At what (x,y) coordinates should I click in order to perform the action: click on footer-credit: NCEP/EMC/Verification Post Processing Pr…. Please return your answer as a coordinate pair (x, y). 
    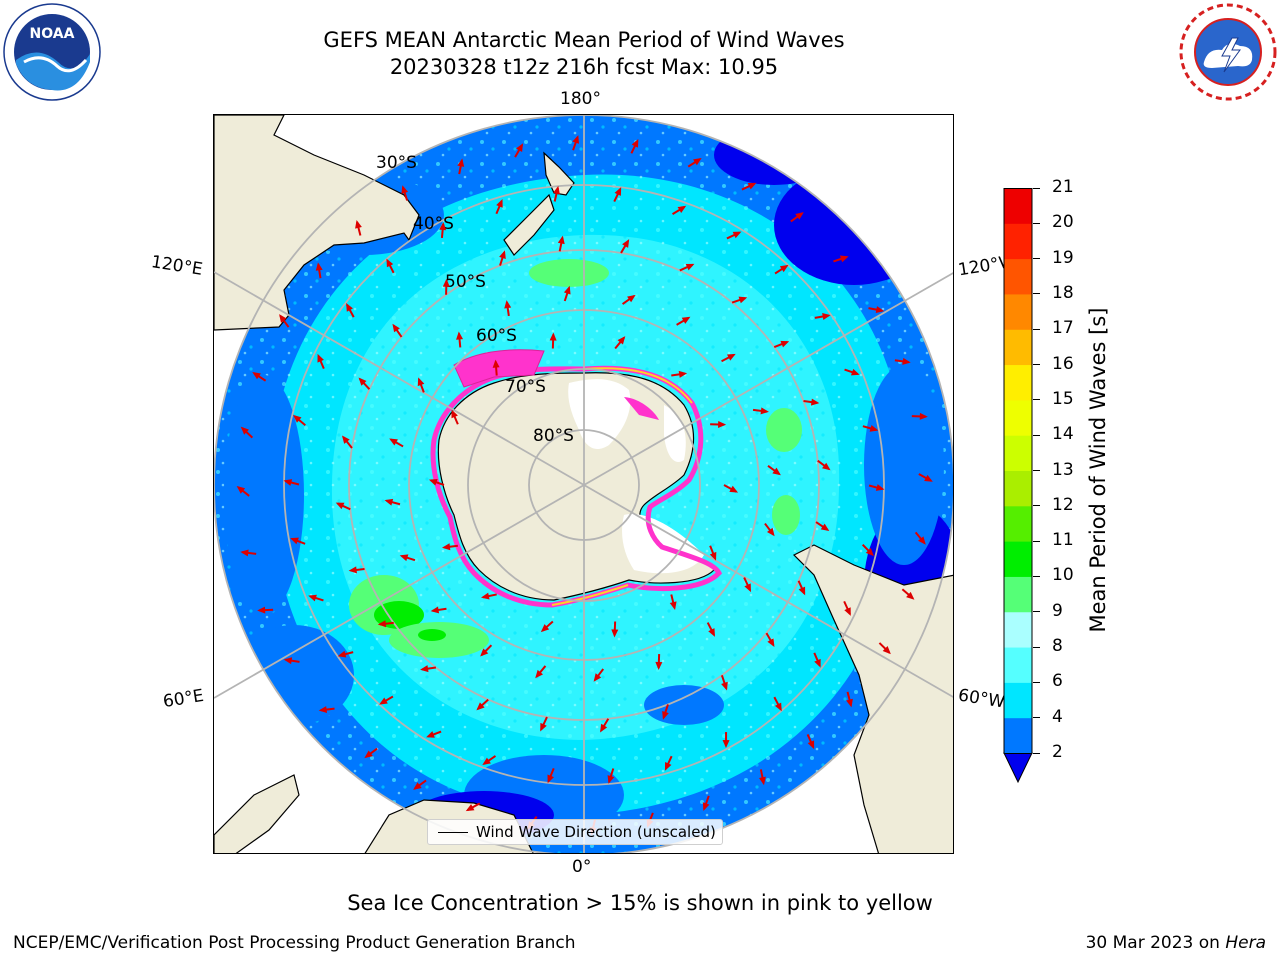
    Looking at the image, I should click on (294, 943).